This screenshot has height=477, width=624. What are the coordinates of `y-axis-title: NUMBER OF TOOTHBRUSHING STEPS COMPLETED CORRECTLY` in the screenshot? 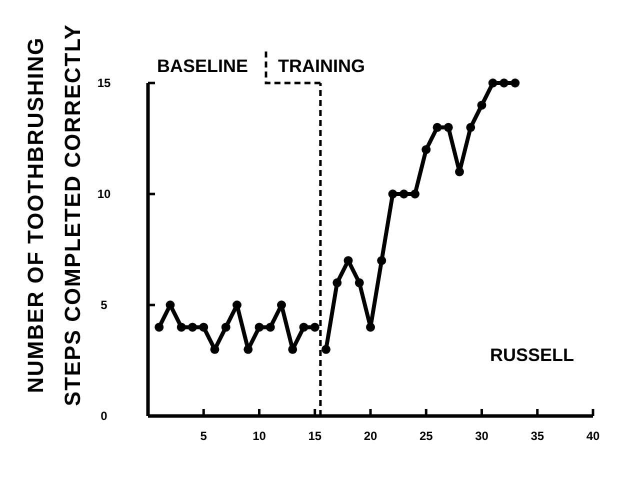 It's located at (54, 215).